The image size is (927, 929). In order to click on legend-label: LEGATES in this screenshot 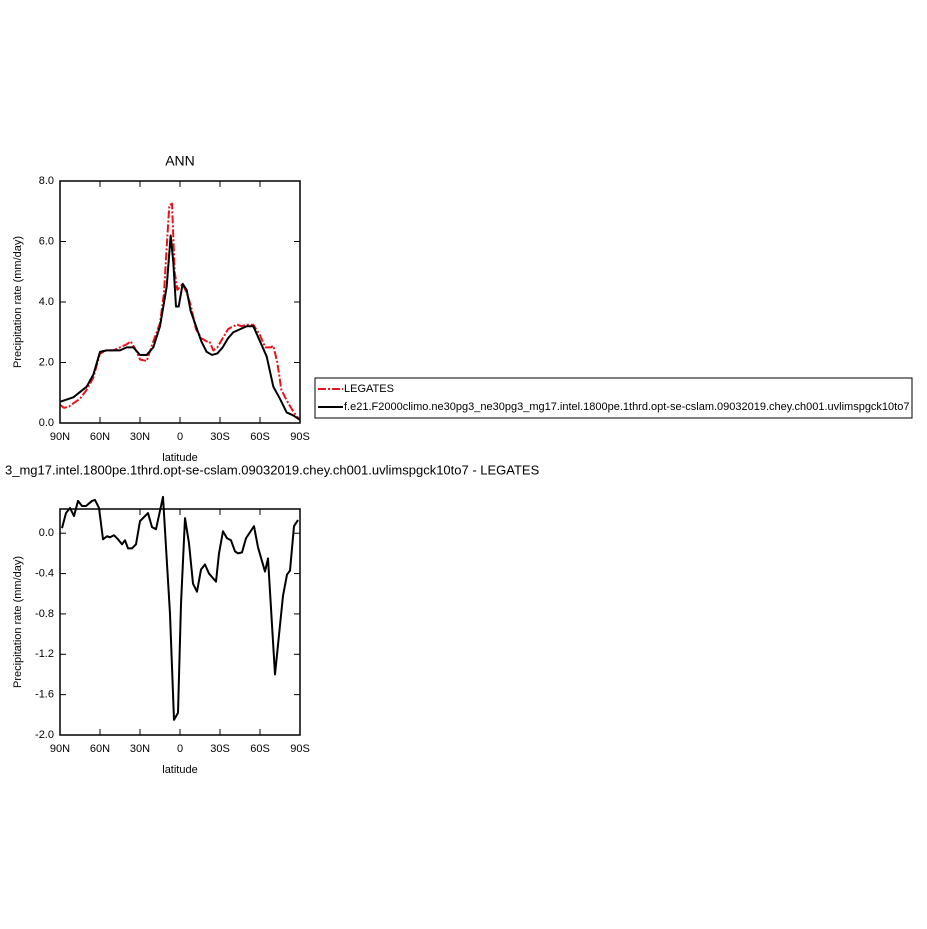, I will do `click(369, 389)`.